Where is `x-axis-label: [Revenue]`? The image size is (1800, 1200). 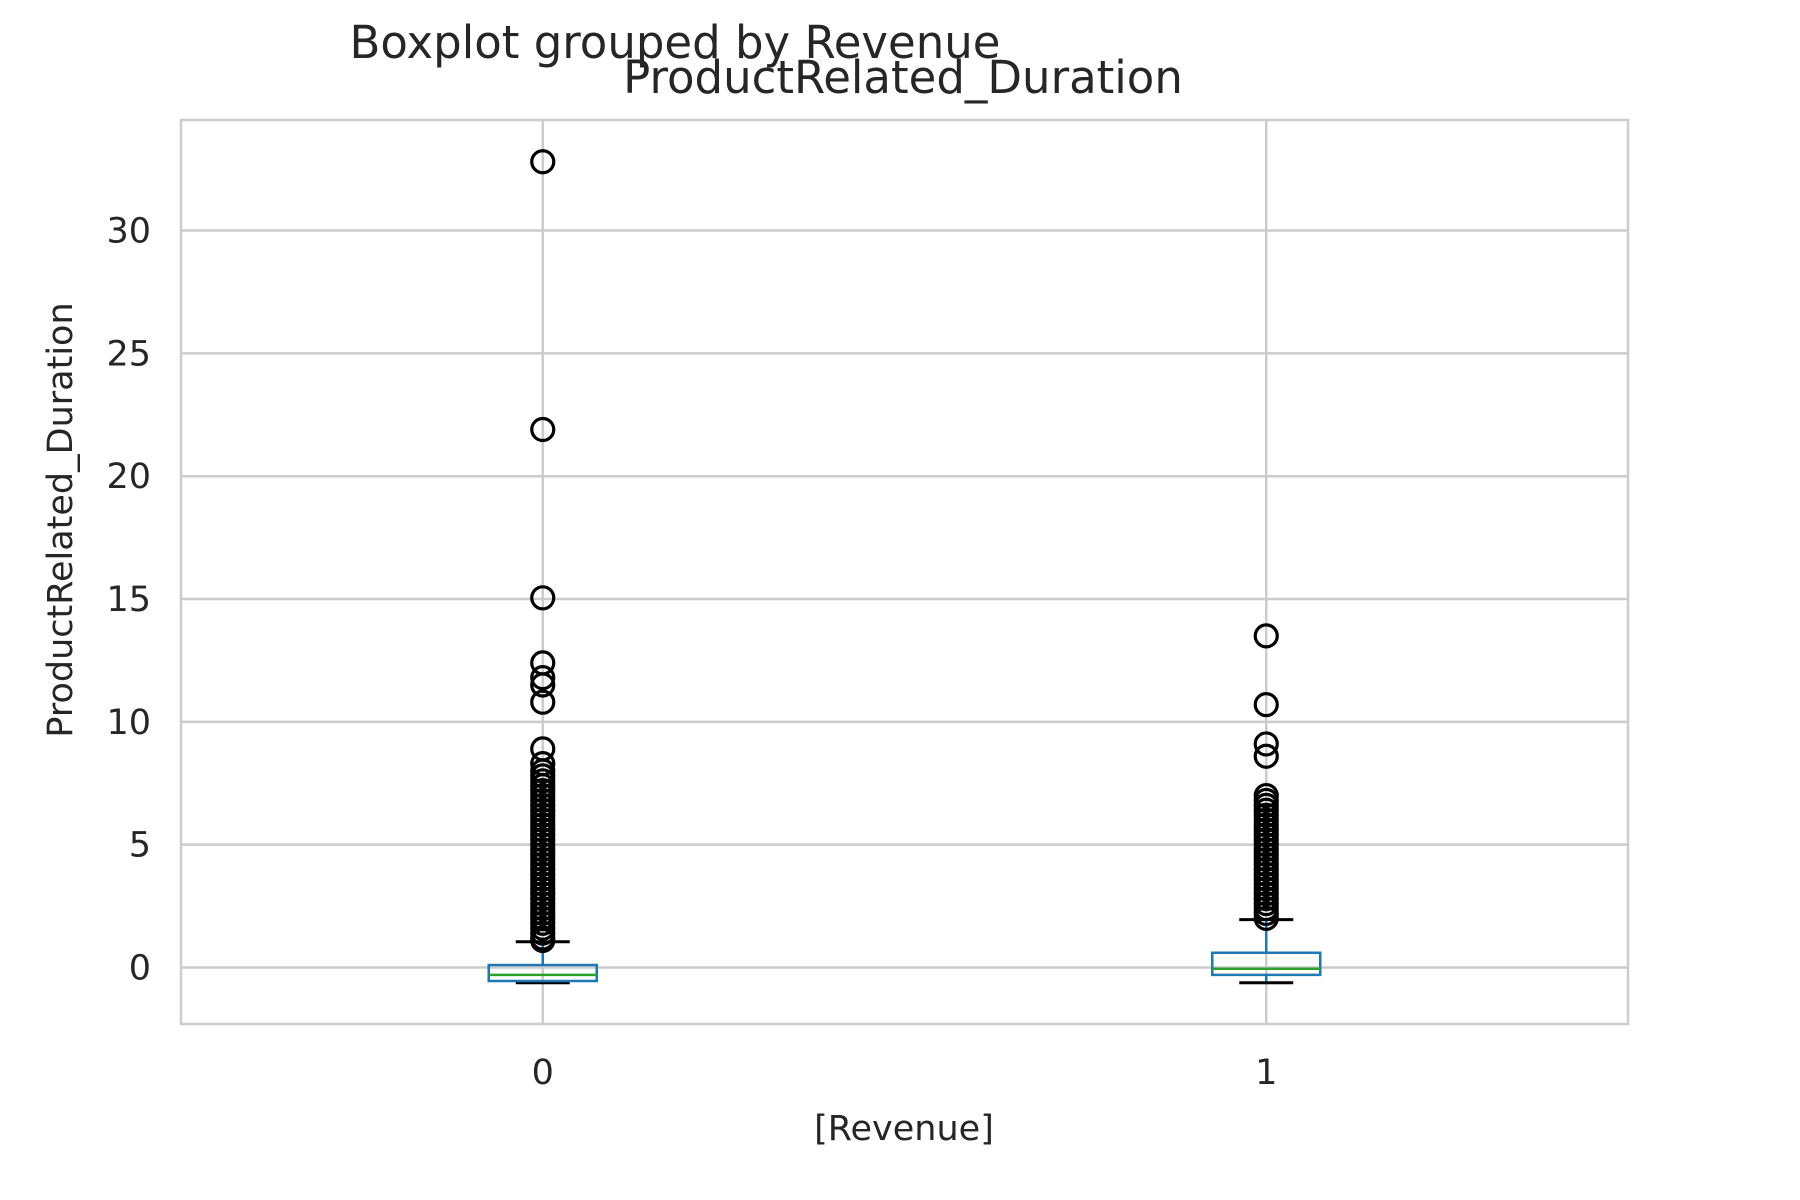 x-axis-label: [Revenue] is located at coordinates (904, 1129).